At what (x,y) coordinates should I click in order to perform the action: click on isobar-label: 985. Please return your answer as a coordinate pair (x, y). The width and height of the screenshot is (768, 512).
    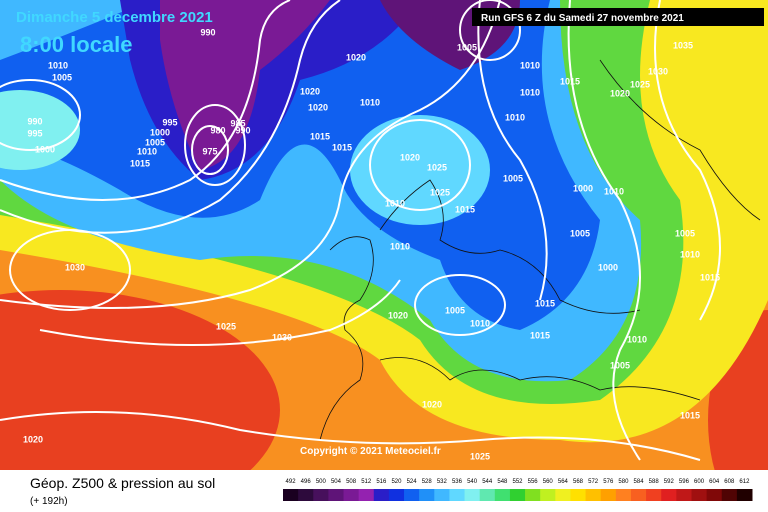
    Looking at the image, I should click on (237, 123).